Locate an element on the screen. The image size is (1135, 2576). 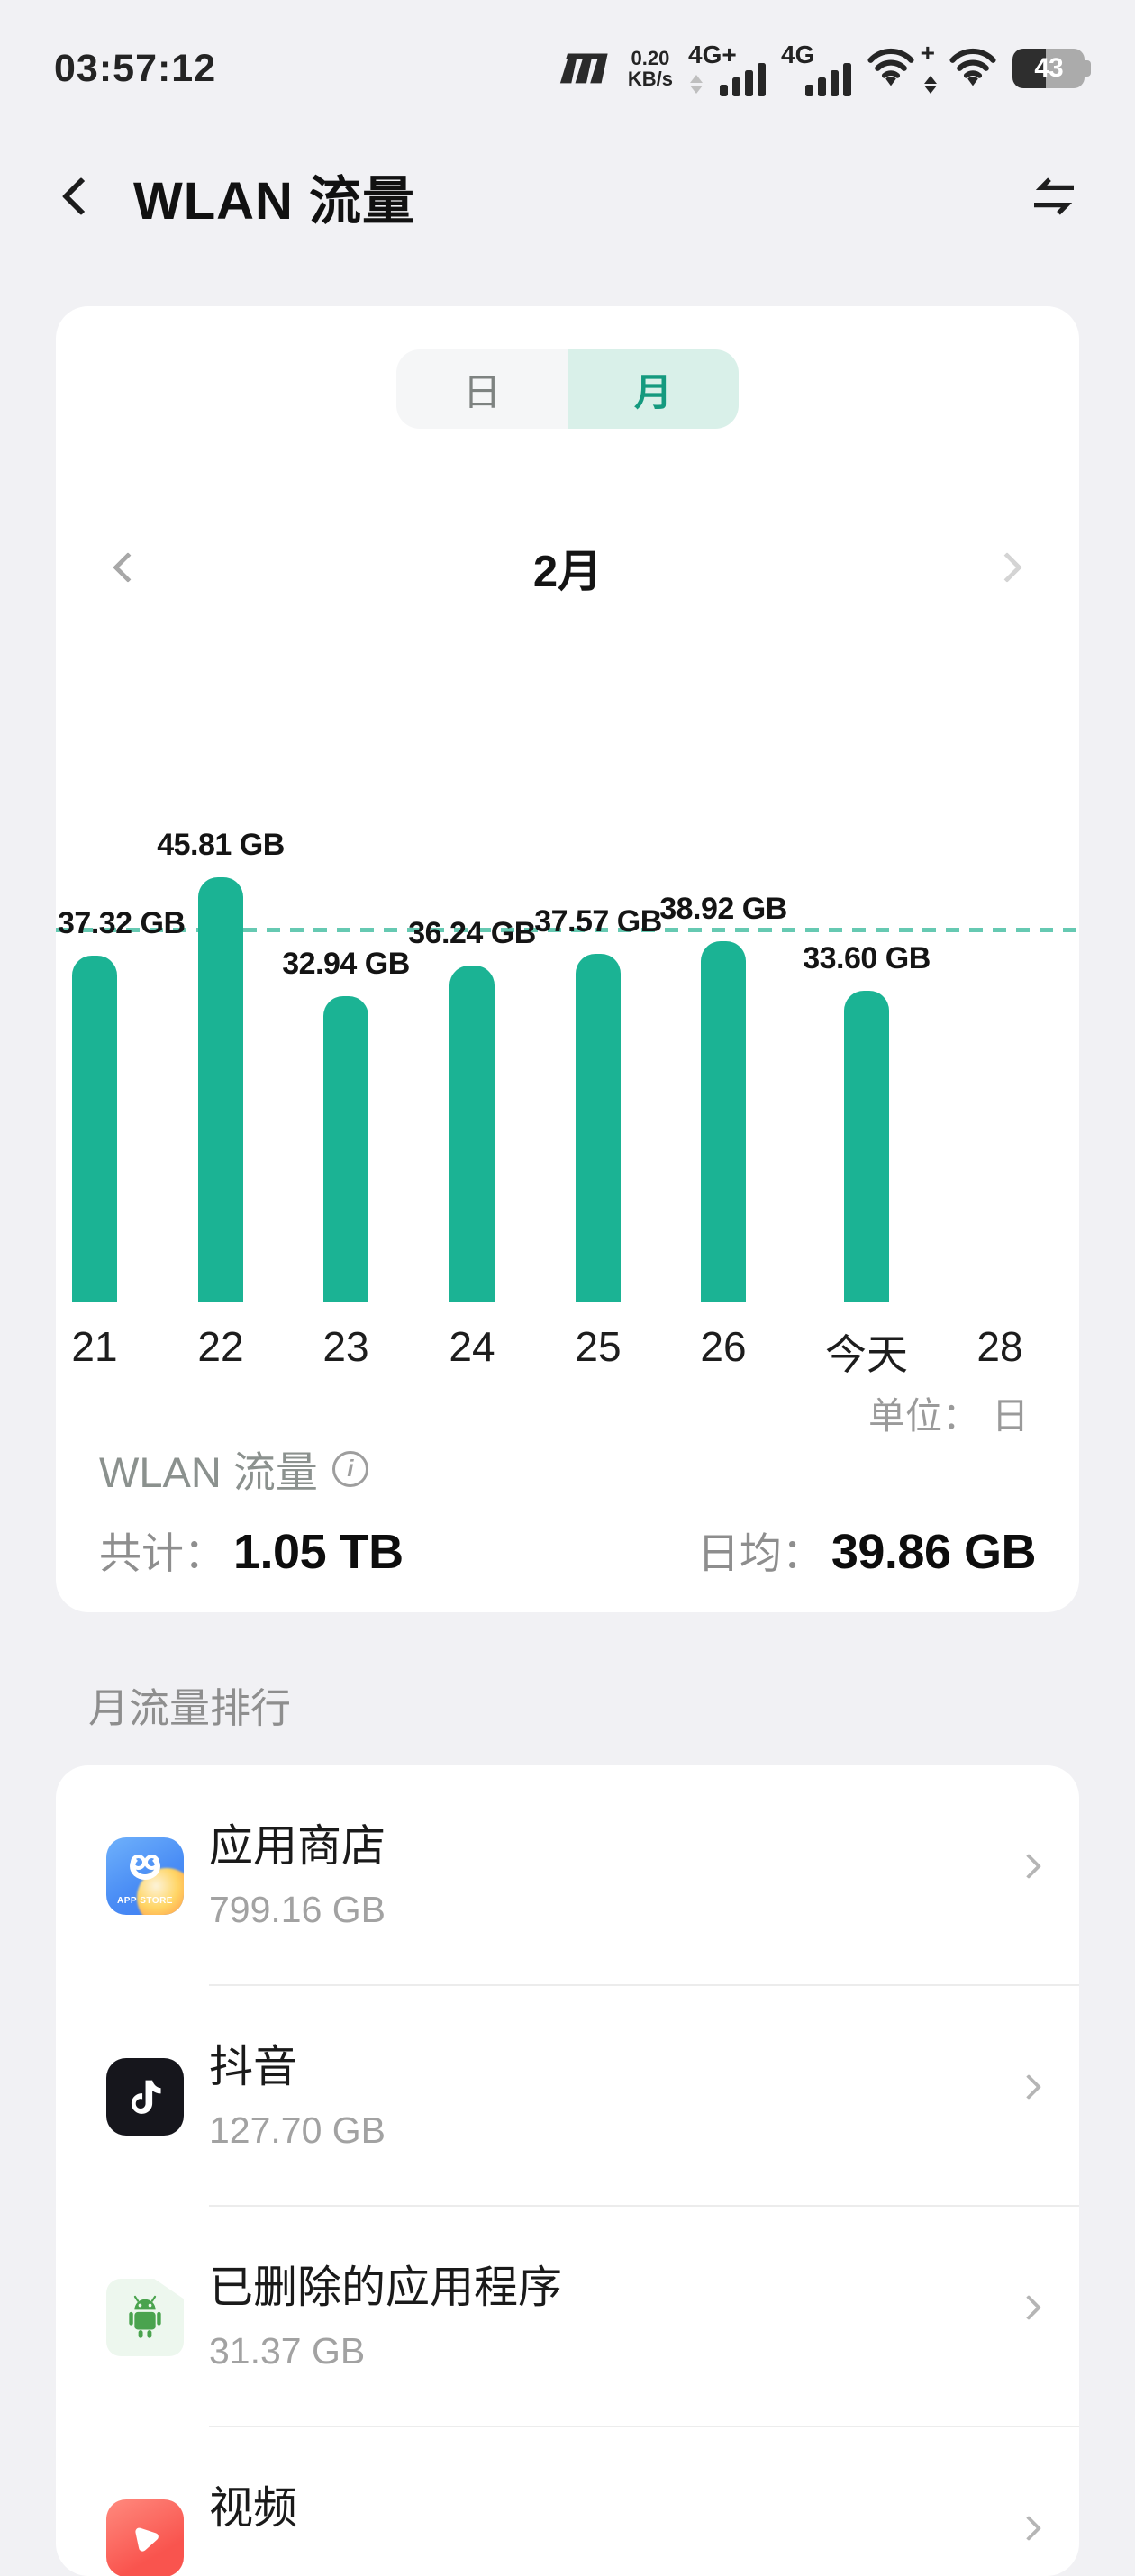
total-label: 共计： is located at coordinates (162, 1553).